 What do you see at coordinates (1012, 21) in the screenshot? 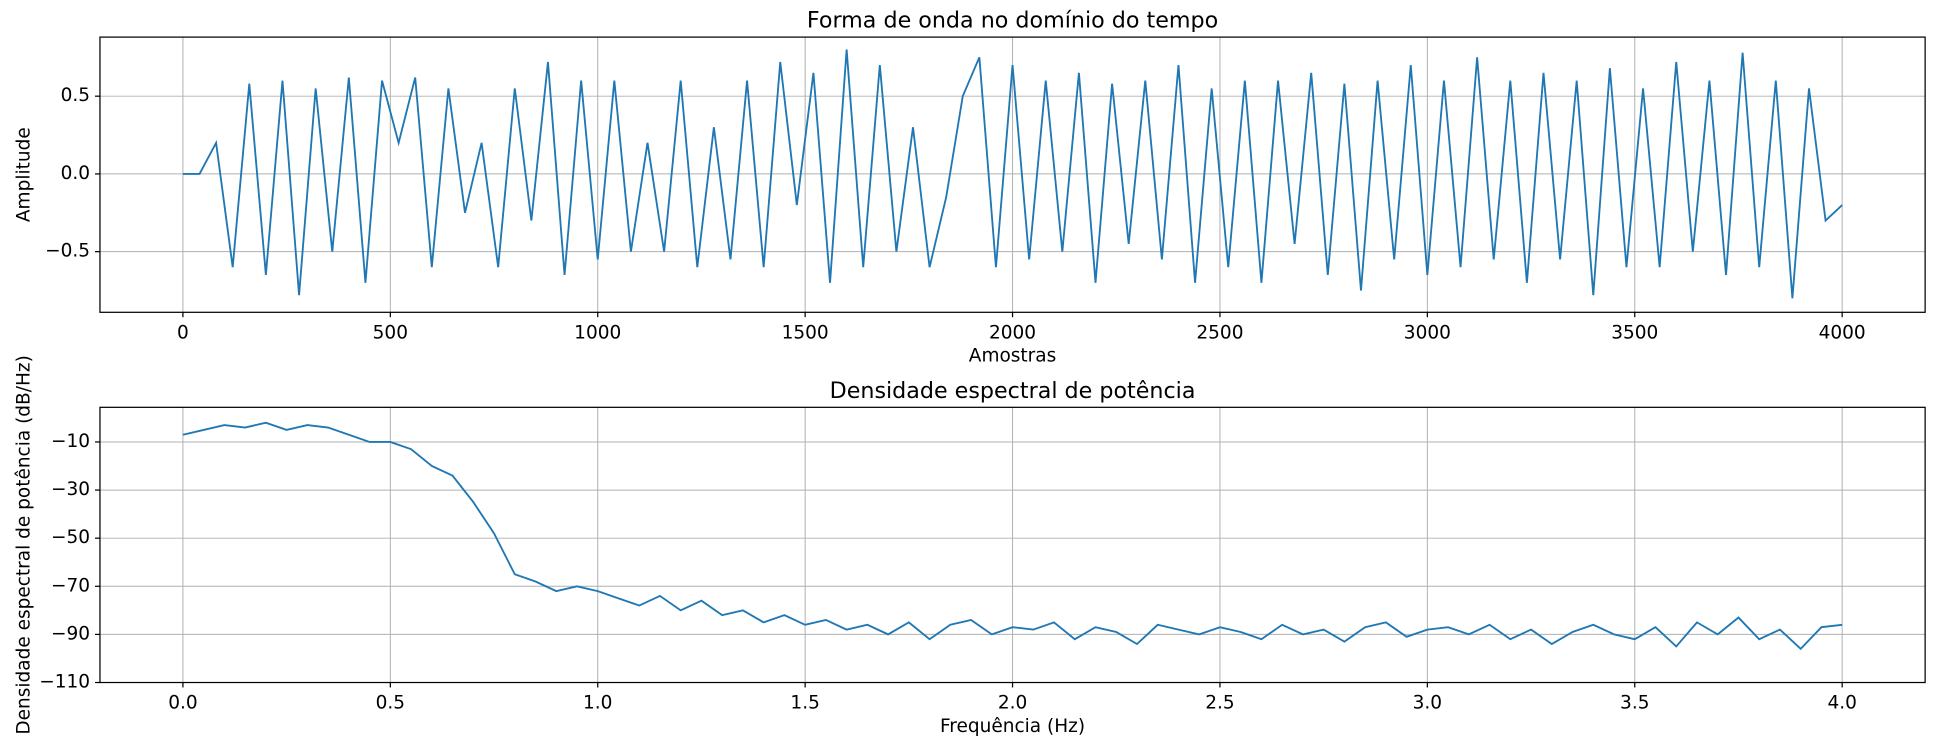
I see `chart-title: Forma de onda no domínio do tempo` at bounding box center [1012, 21].